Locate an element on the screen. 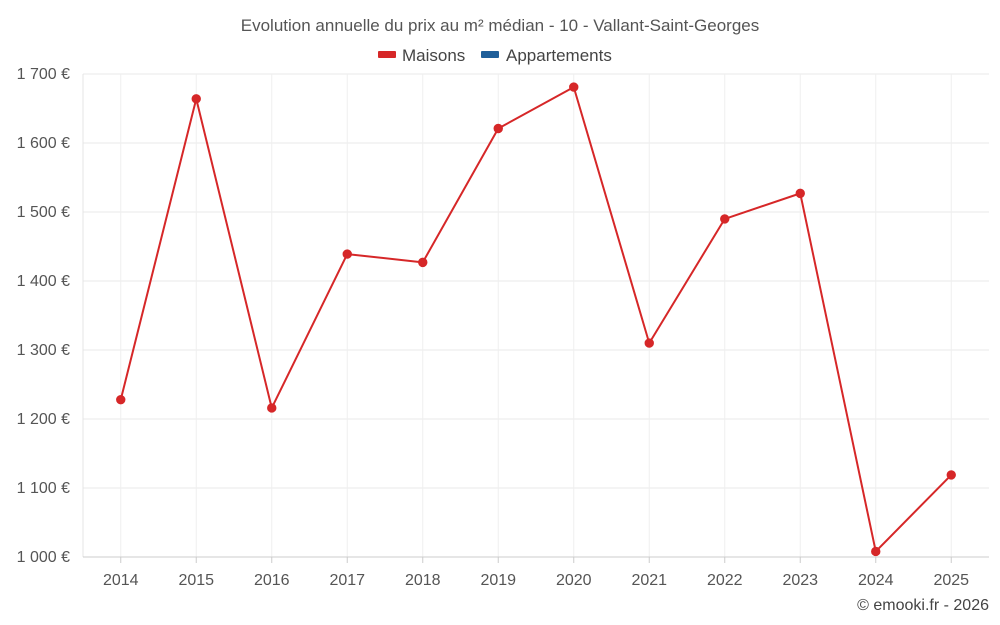 The image size is (1000, 625). x-tick-label: 2016 is located at coordinates (272, 580).